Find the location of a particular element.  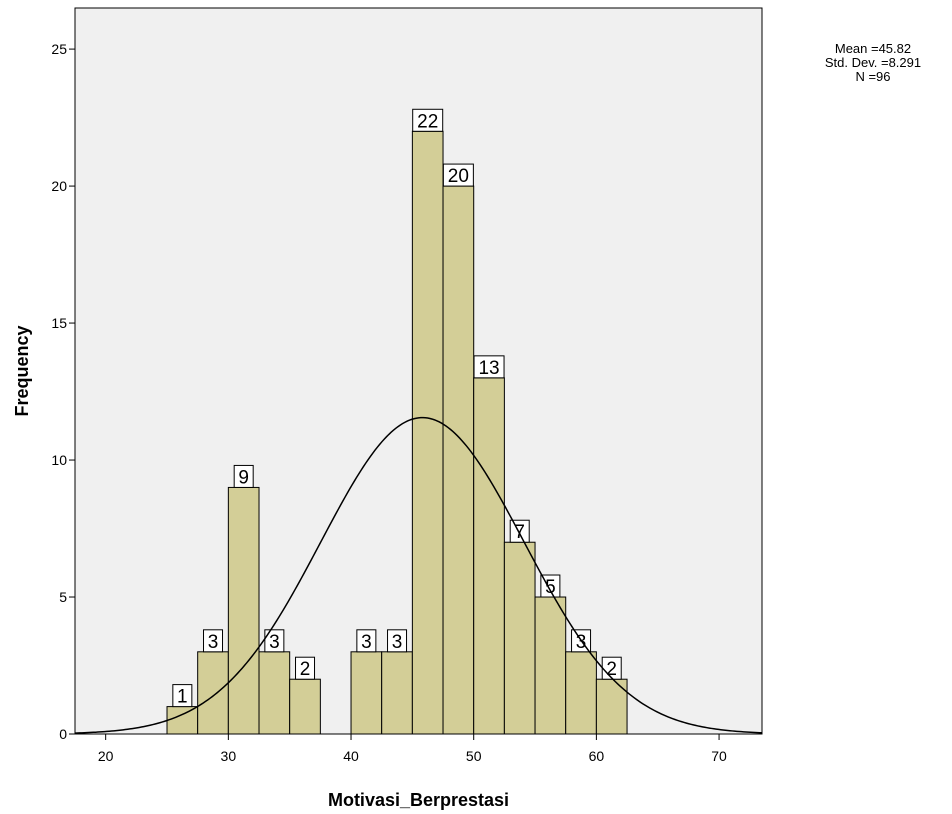

x-tick-label: 40 is located at coordinates (351, 756).